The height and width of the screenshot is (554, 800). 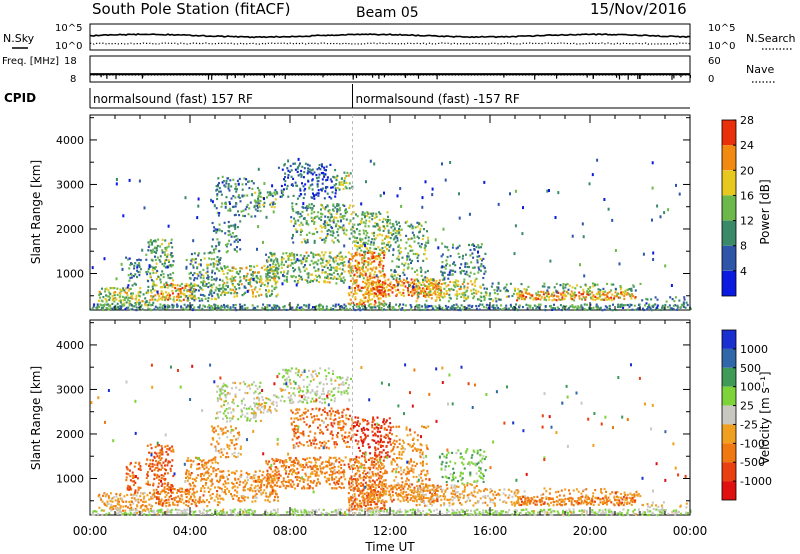 I want to click on nave-dip, so click(x=107, y=77).